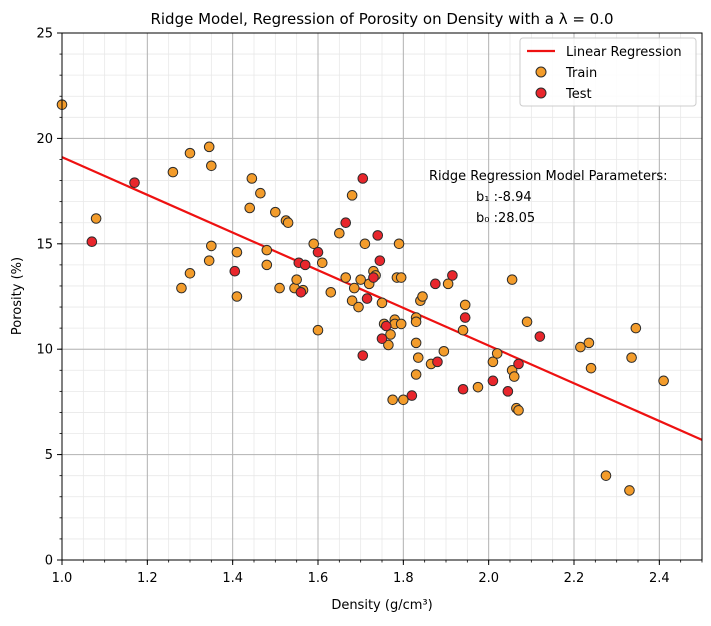 The height and width of the screenshot is (626, 711). What do you see at coordinates (574, 578) in the screenshot?
I see `x-tick-label: 2.2` at bounding box center [574, 578].